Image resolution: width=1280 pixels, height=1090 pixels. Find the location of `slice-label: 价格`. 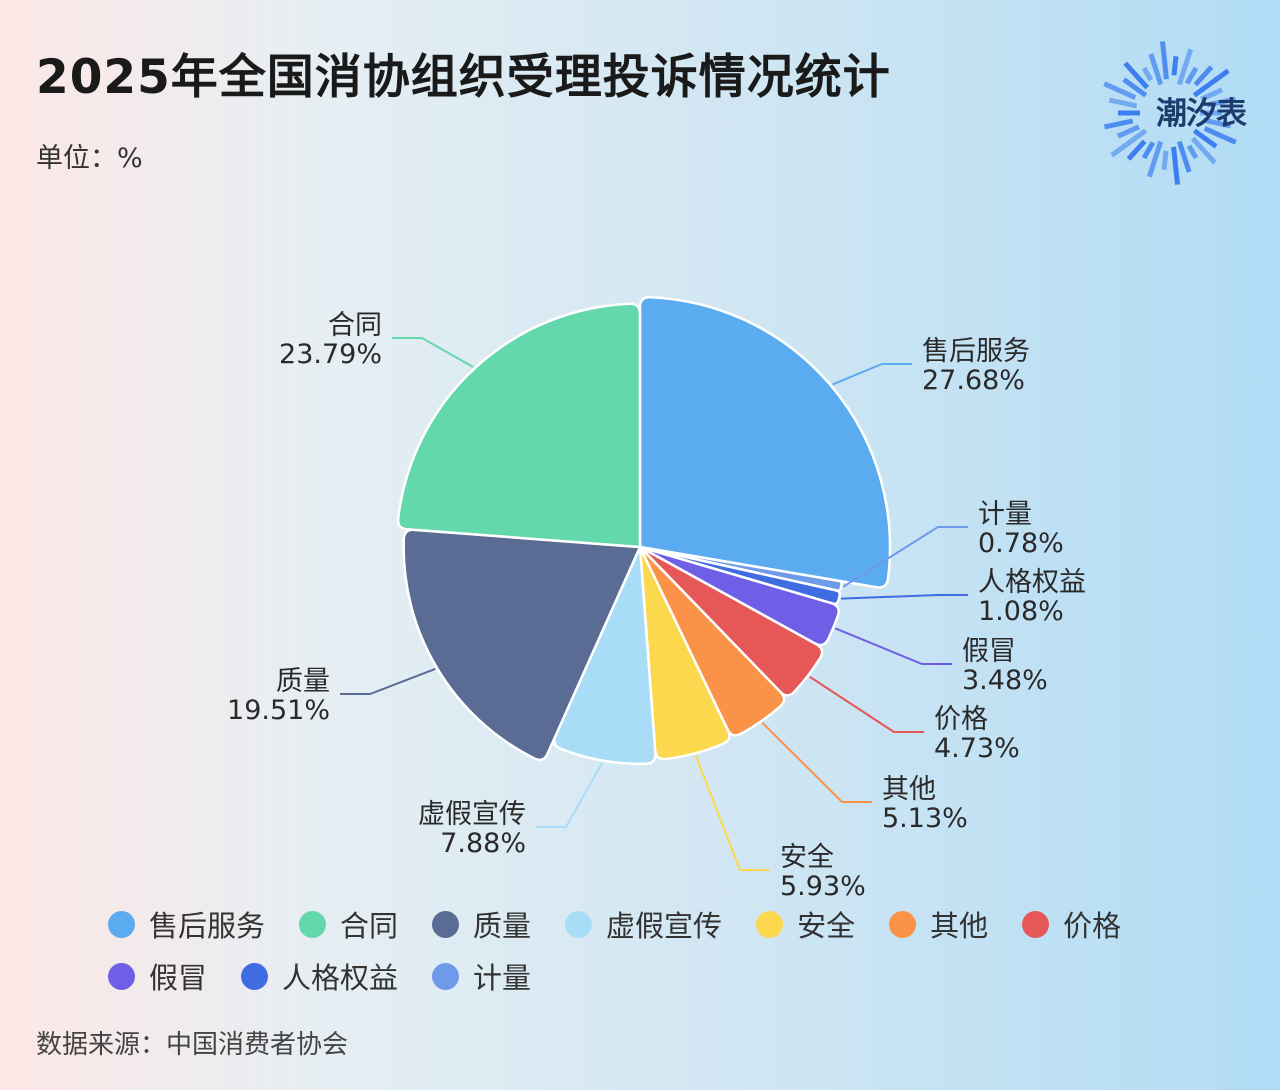

slice-label: 价格 is located at coordinates (961, 719).